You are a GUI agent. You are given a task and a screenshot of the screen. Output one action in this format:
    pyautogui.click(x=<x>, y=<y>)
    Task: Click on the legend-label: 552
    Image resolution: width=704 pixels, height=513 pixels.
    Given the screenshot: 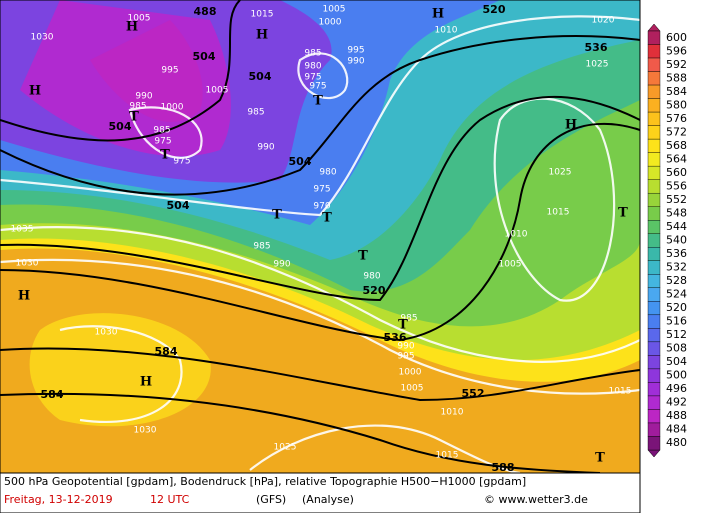 What is the action you would take?
    pyautogui.click(x=676, y=199)
    